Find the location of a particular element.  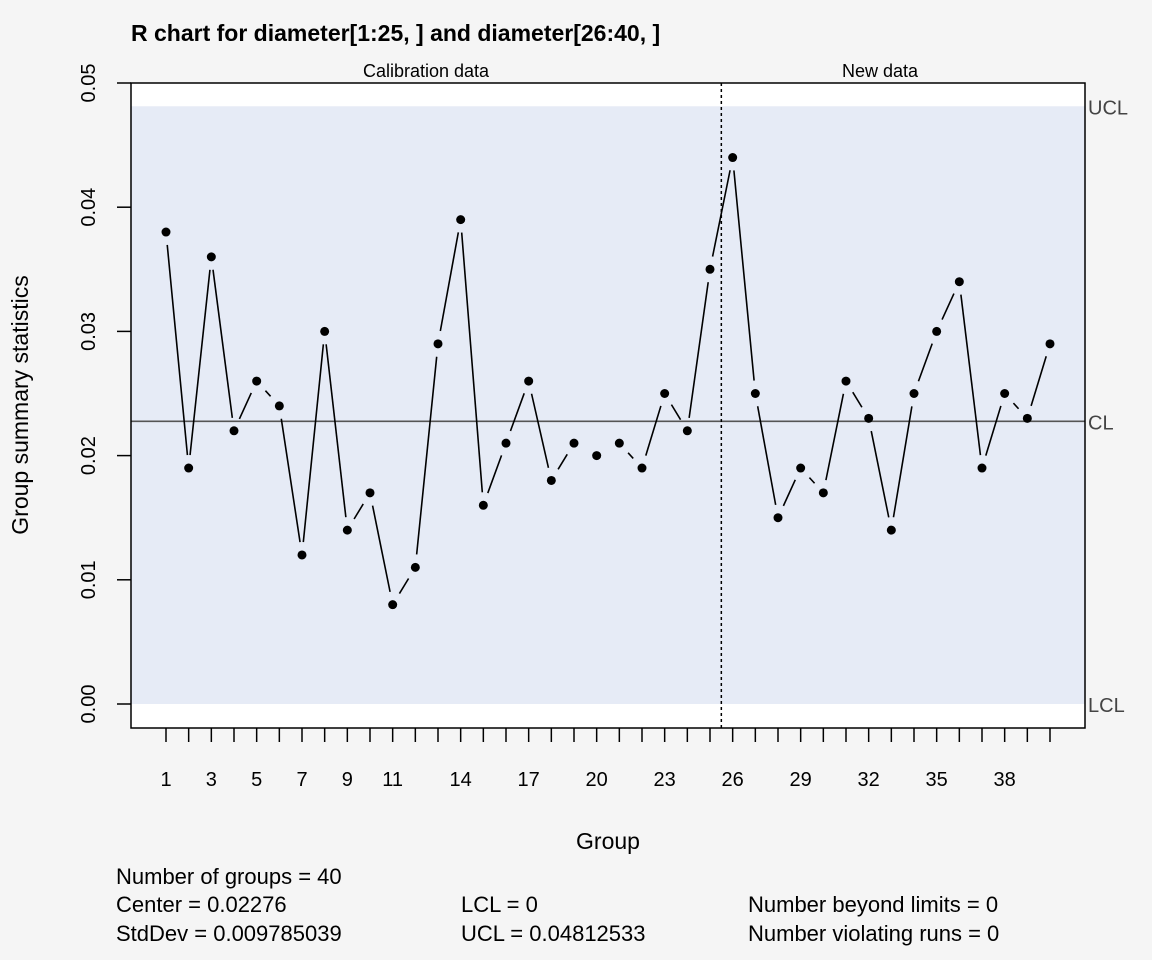

x-axis-label: Group is located at coordinates (608, 841).